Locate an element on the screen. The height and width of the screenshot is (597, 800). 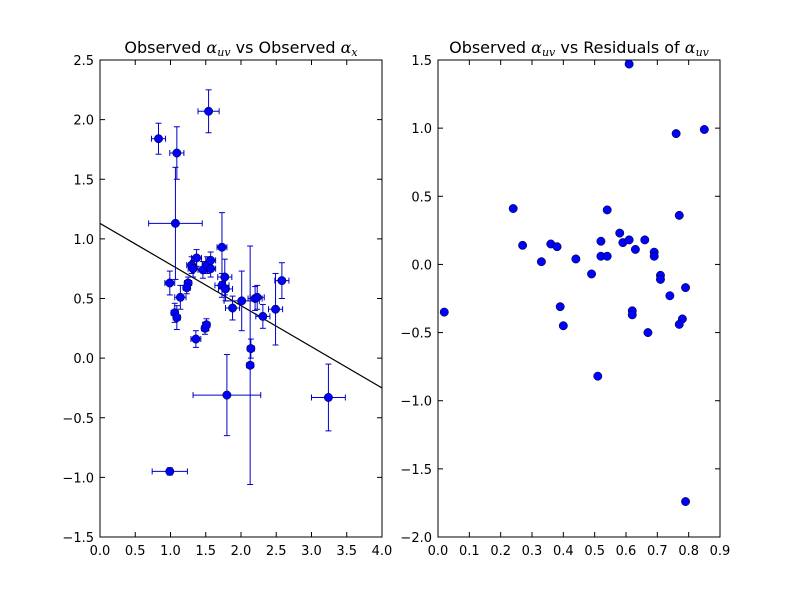
y-tick-label: −2.0 is located at coordinates (416, 538).